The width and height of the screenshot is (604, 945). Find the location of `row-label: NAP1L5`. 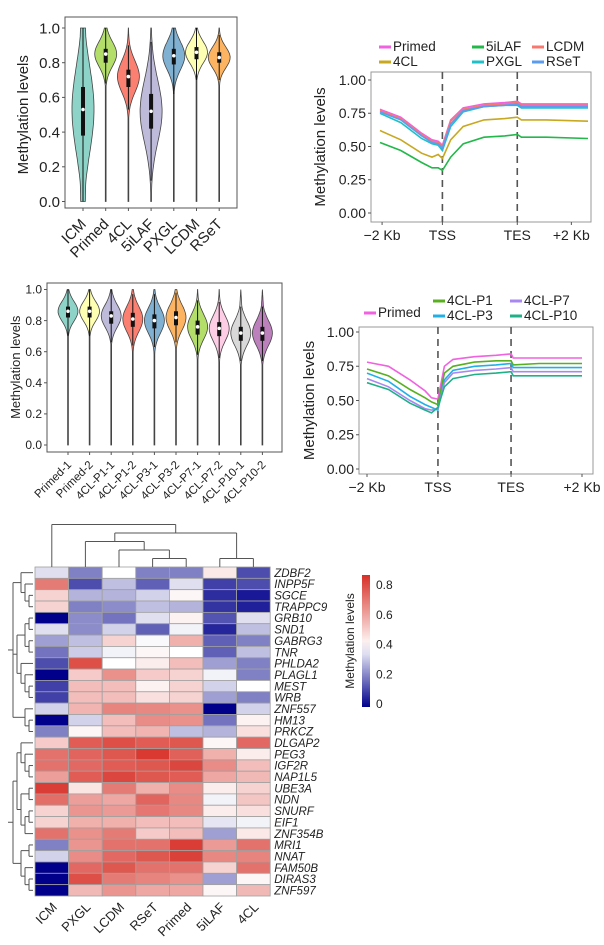

row-label: NAP1L5 is located at coordinates (295, 778).